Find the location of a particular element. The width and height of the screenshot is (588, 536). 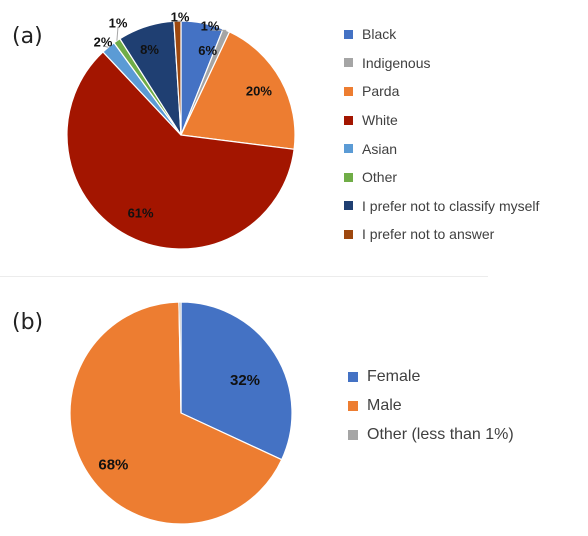

legend-item: Male is located at coordinates (431, 405).